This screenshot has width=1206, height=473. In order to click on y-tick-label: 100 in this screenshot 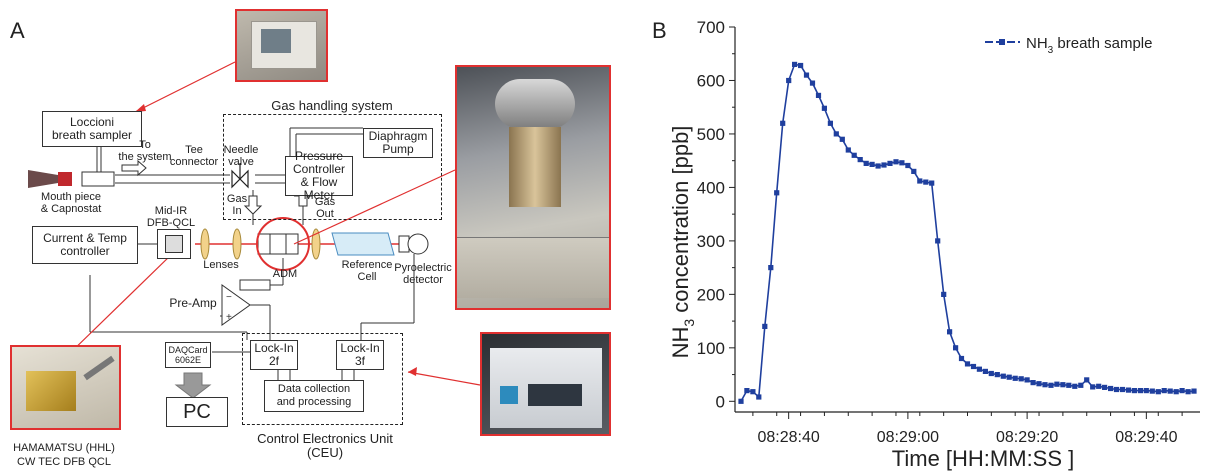, I will do `click(711, 348)`.